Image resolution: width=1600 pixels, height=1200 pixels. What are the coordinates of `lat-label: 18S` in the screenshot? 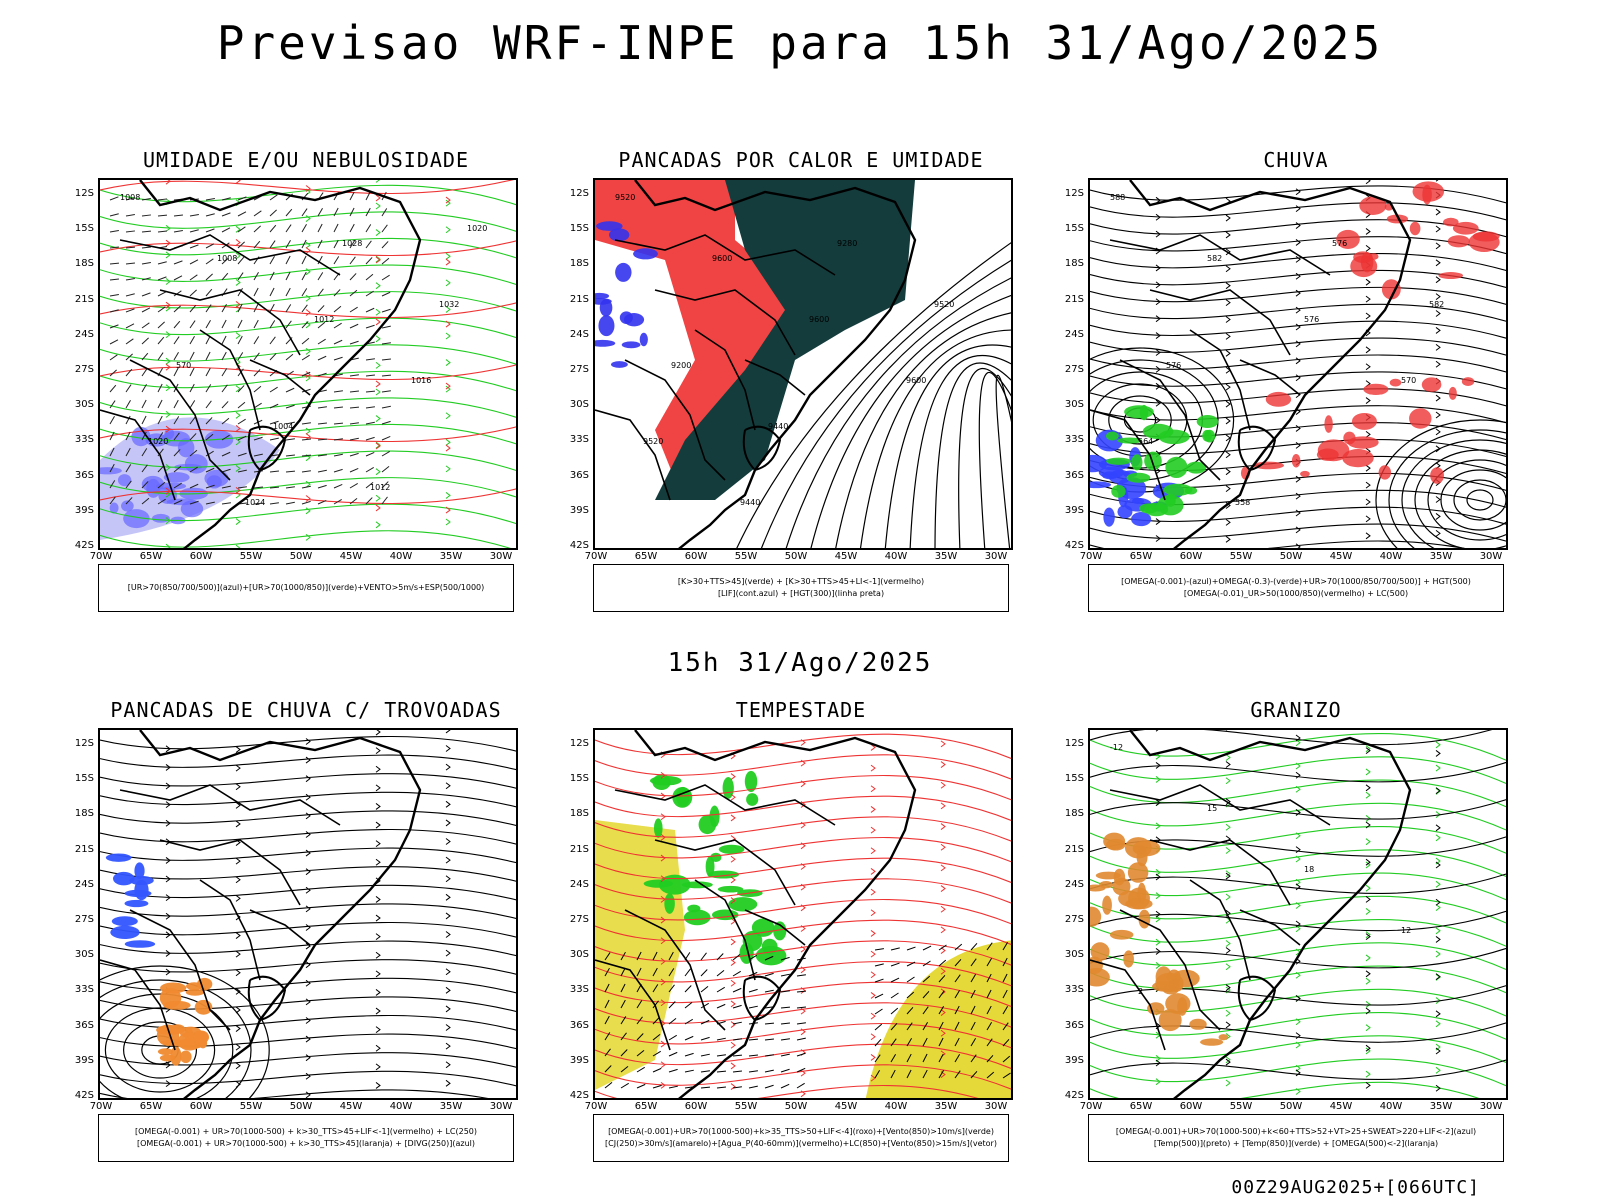 It's located at (579, 264).